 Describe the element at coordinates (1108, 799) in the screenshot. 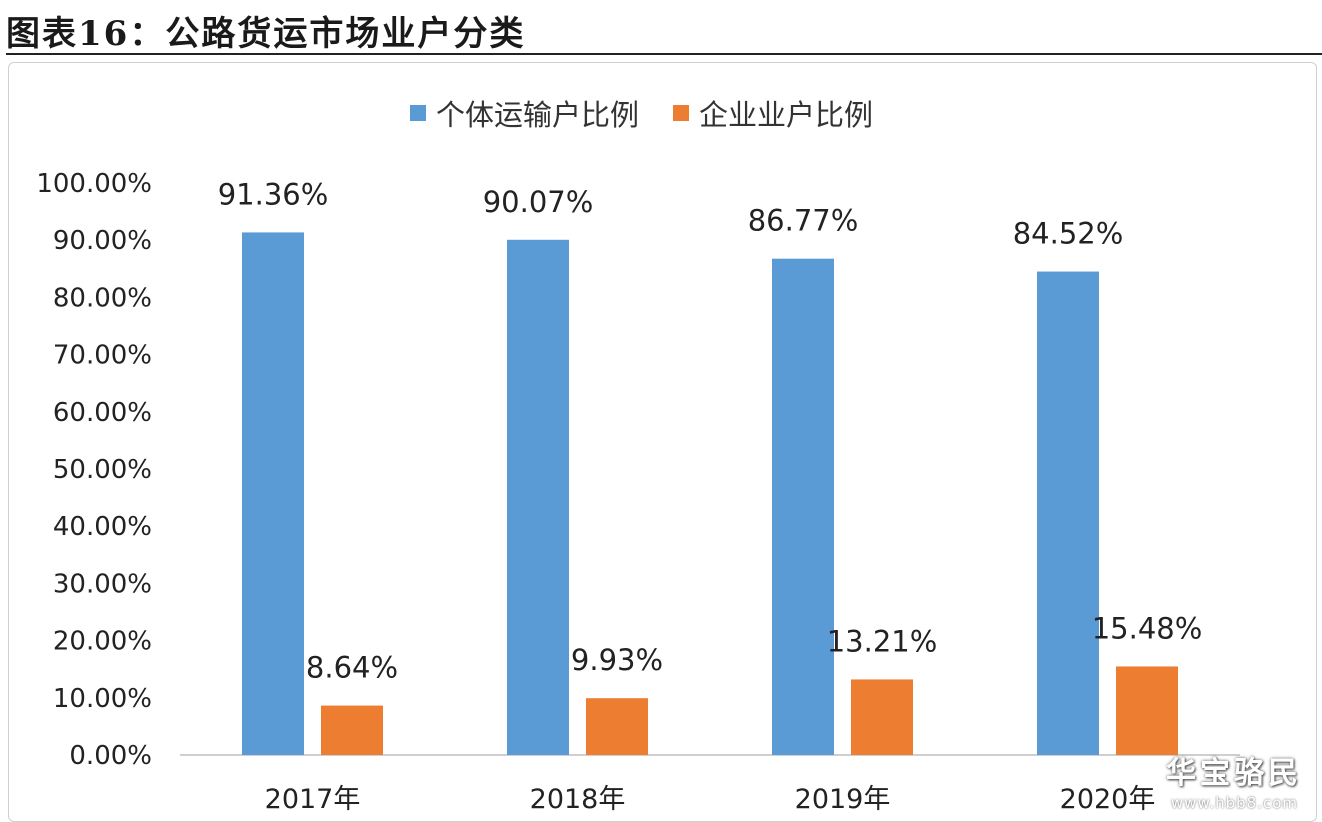

I see `x-category-label: 2020年` at that location.